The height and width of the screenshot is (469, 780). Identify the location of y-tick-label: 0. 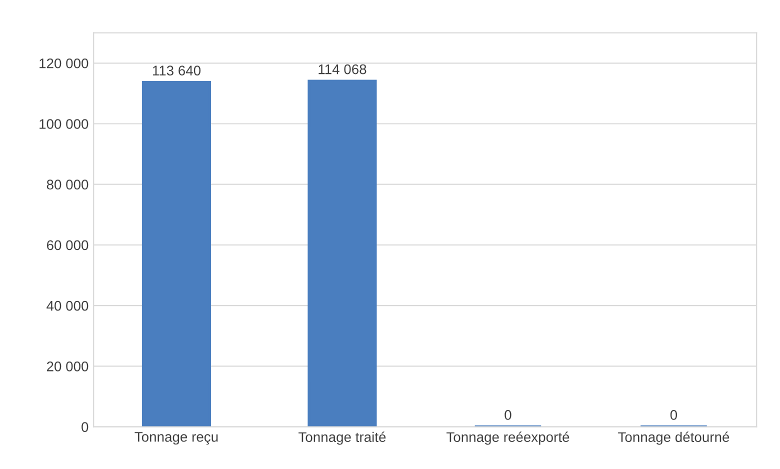
(85, 427).